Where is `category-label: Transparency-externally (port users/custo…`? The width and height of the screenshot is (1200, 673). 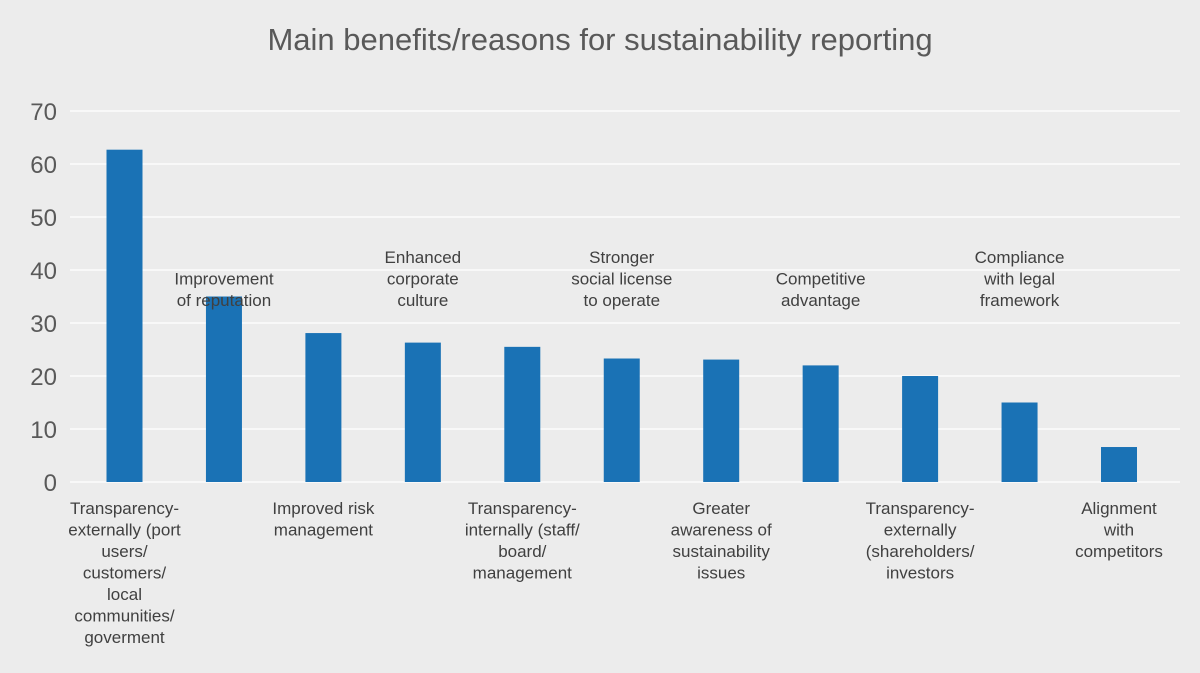 category-label: Transparency-externally (port users/custo… is located at coordinates (124, 573).